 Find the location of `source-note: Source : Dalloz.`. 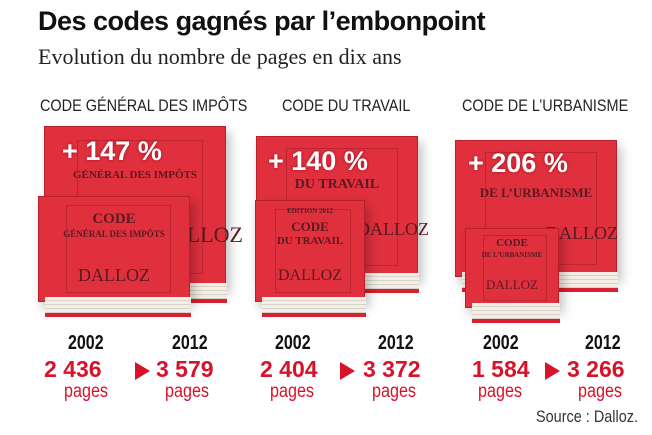

source-note: Source : Dalloz. is located at coordinates (587, 416).